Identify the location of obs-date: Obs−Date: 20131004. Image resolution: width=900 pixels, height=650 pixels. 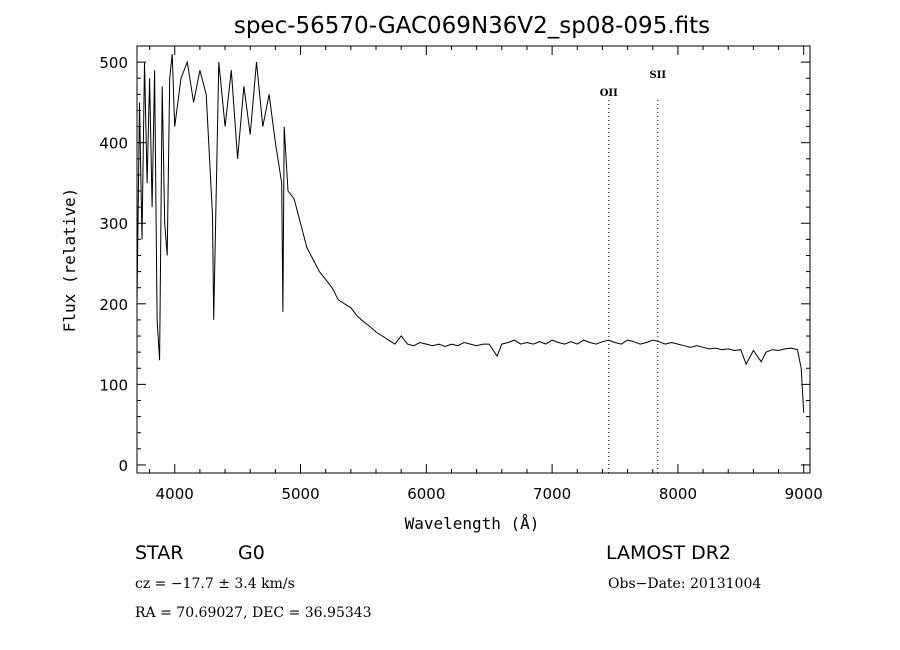
(685, 584).